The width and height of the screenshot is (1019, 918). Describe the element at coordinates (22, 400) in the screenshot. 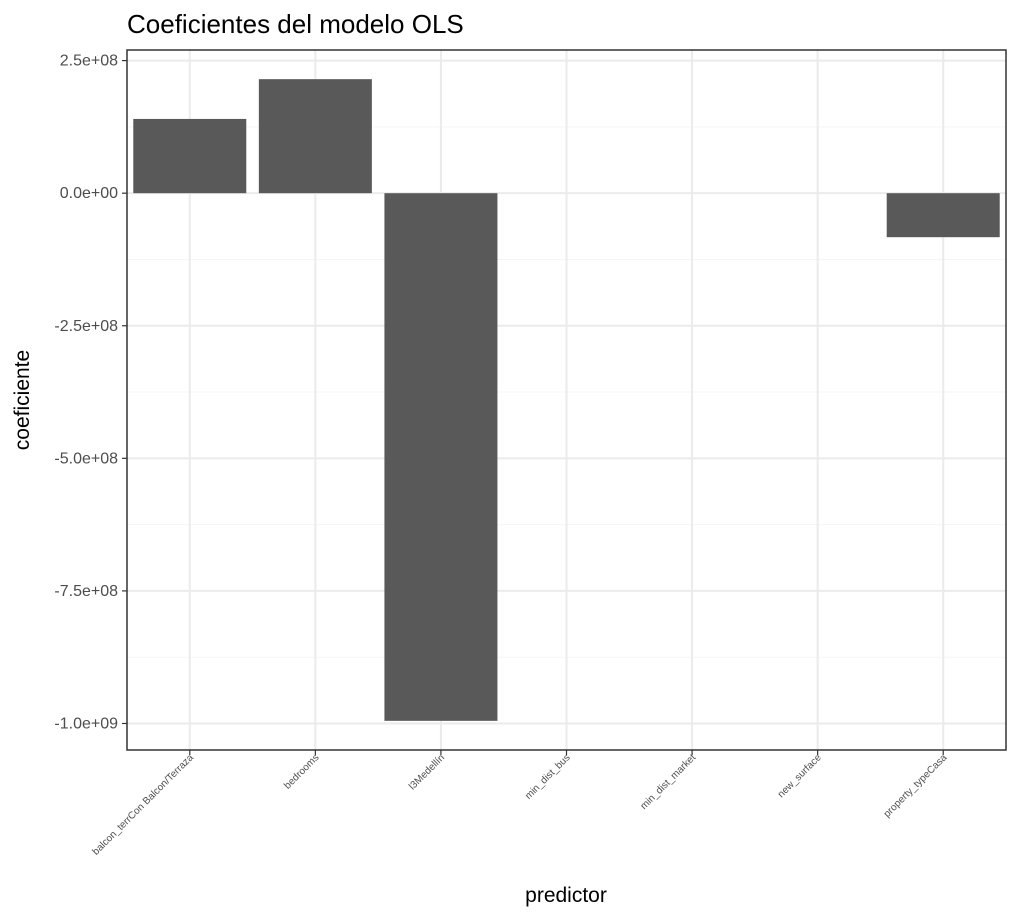

I see `y-axis-title: coeficiente` at that location.